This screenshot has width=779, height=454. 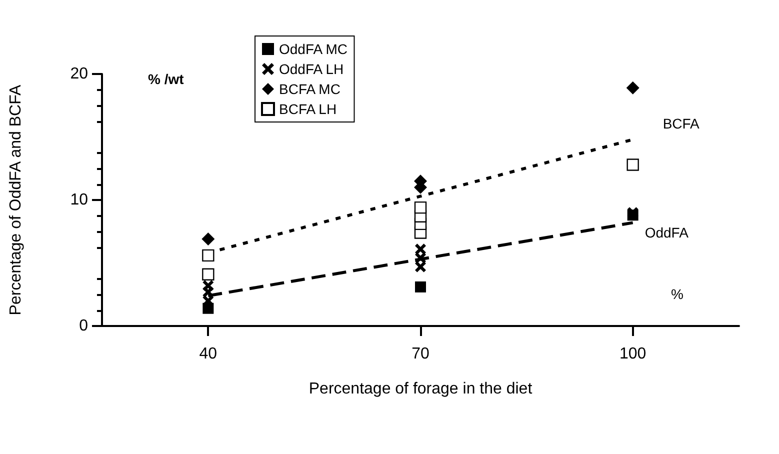 I want to click on x-tick-label: 100, so click(x=632, y=354).